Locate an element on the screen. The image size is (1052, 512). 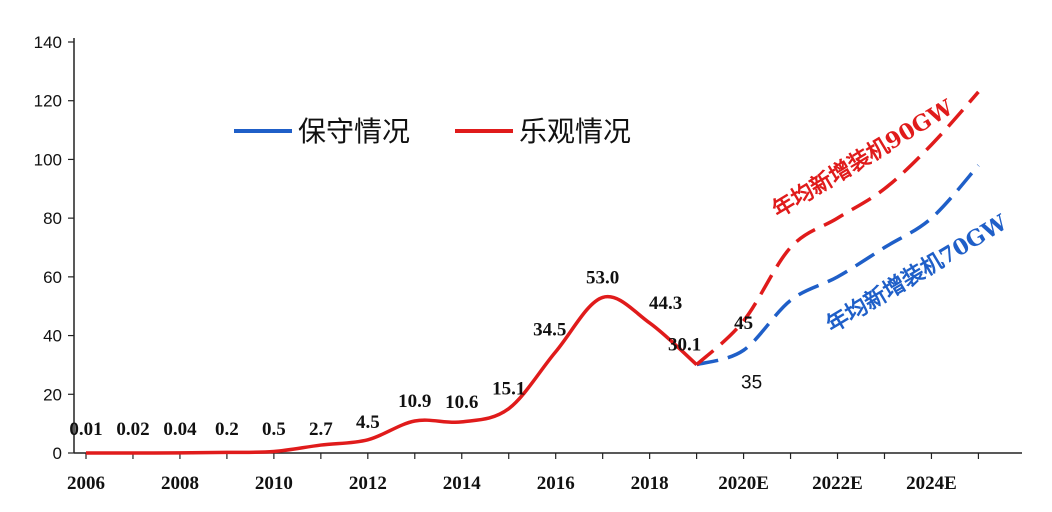
data-label: 0.02 is located at coordinates (132, 429).